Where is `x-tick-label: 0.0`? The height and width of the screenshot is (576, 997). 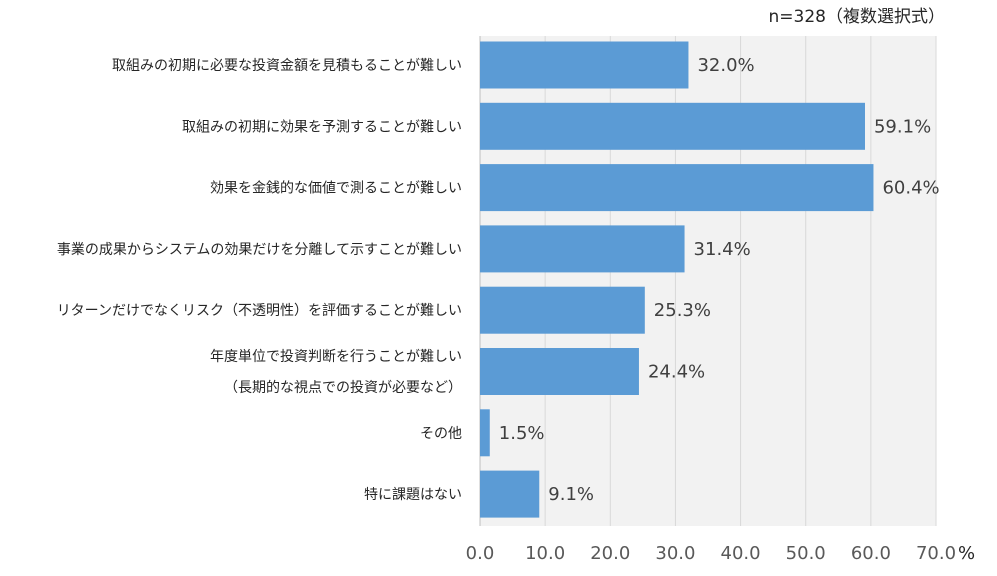
x-tick-label: 0.0 is located at coordinates (480, 553).